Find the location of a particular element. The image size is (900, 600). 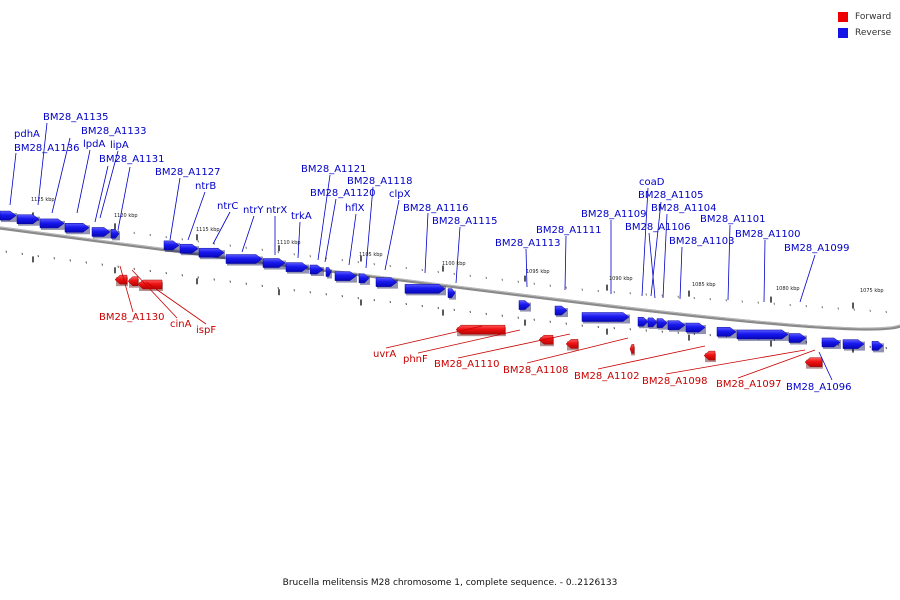

gene-label: BM28_A1101 is located at coordinates (733, 219).